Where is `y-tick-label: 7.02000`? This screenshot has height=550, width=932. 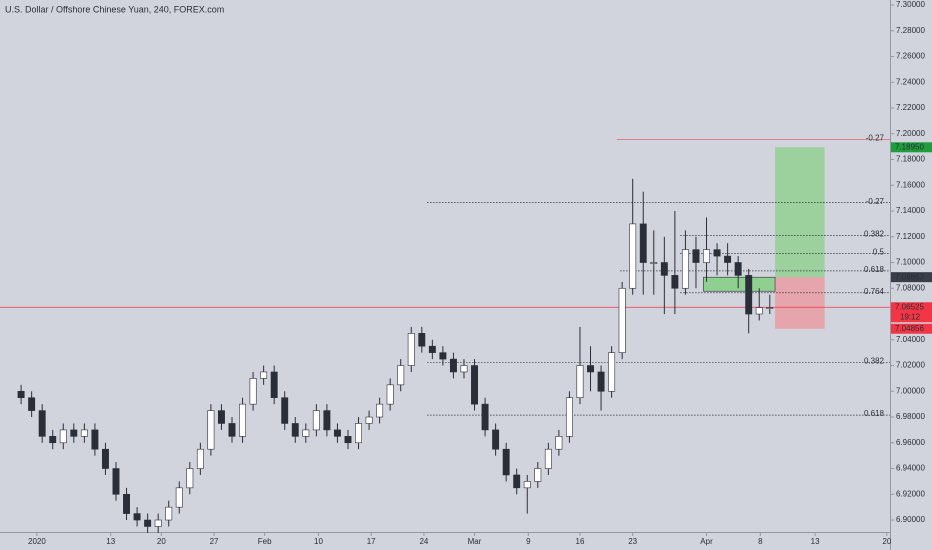
y-tick-label: 7.02000 is located at coordinates (910, 365).